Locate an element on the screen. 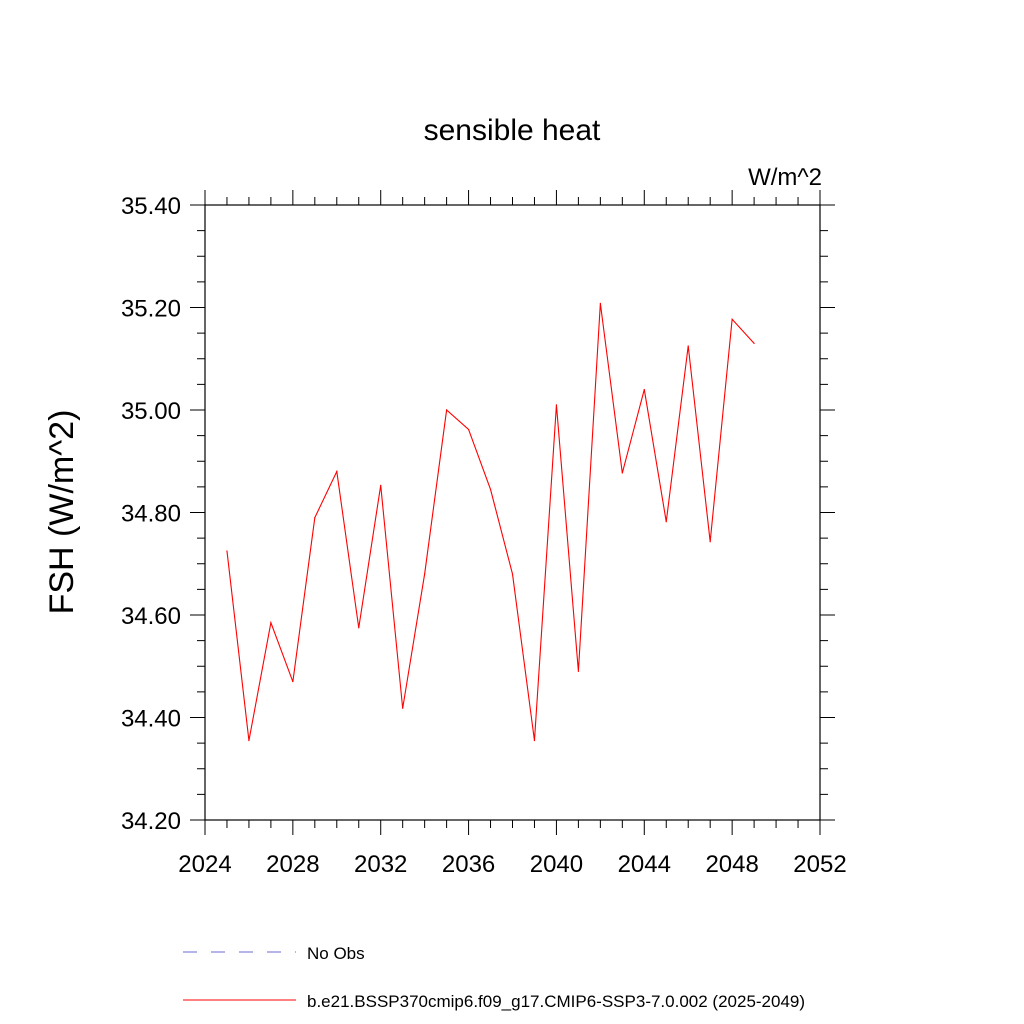 This screenshot has width=1024, height=1024. y-tick-label: 35.40 is located at coordinates (151, 206).